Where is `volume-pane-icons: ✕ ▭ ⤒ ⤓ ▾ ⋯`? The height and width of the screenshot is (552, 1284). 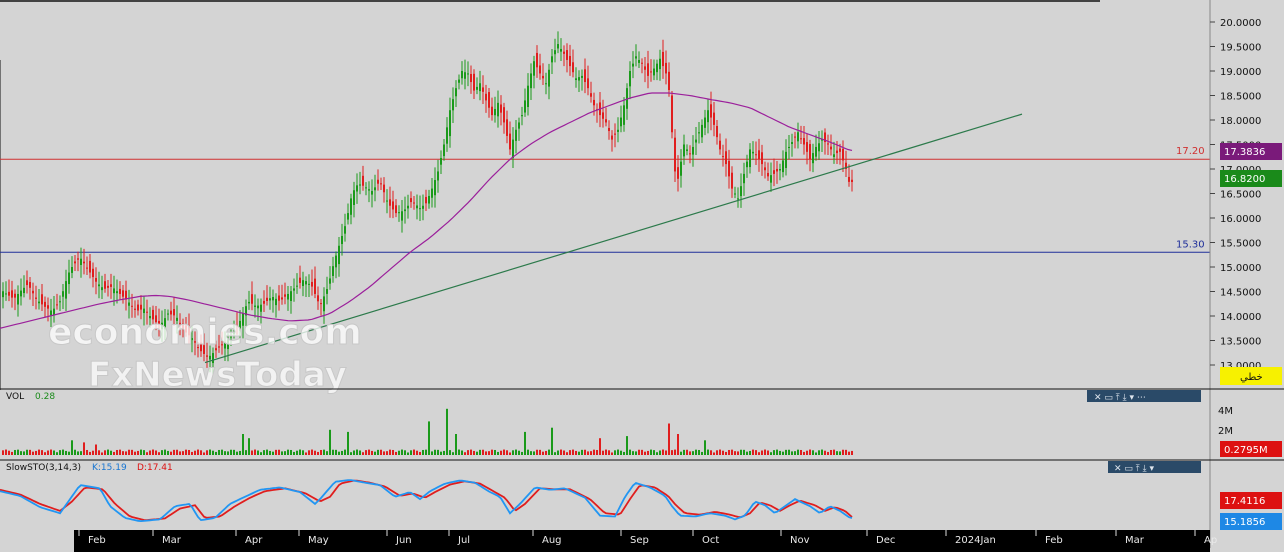
volume-pane-icons: ✕ ▭ ⤒ ⤓ ▾ ⋯ is located at coordinates (1120, 398).